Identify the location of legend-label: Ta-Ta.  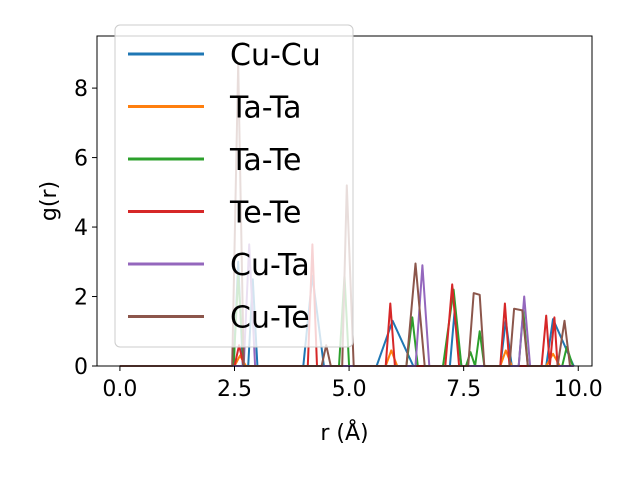
(265, 108).